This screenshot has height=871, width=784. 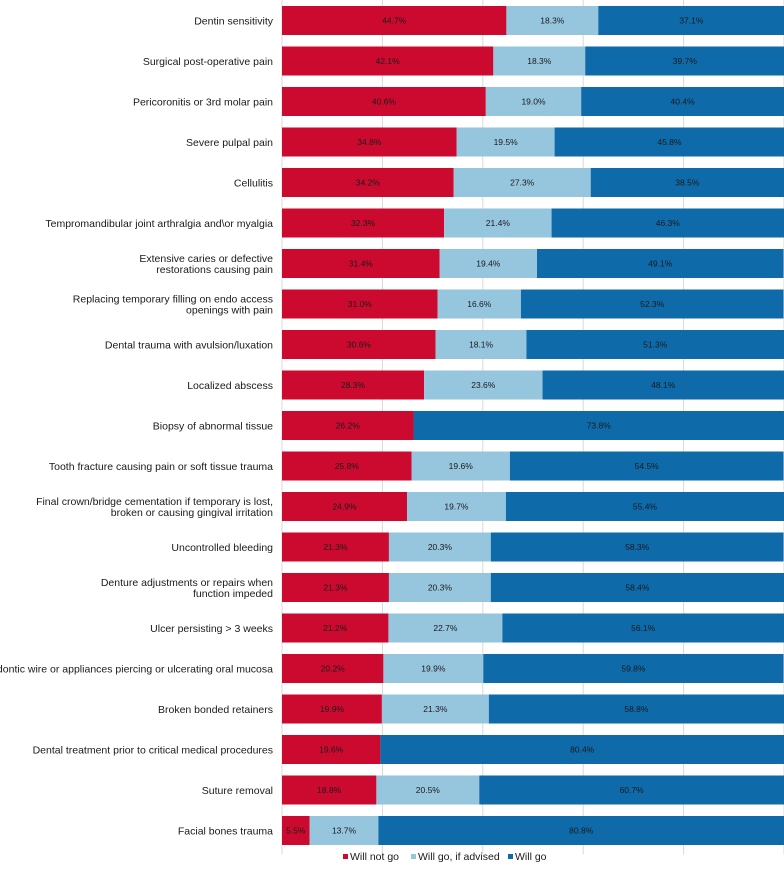 What do you see at coordinates (189, 346) in the screenshot?
I see `category-label-line: Dental trauma with avulsion/luxation` at bounding box center [189, 346].